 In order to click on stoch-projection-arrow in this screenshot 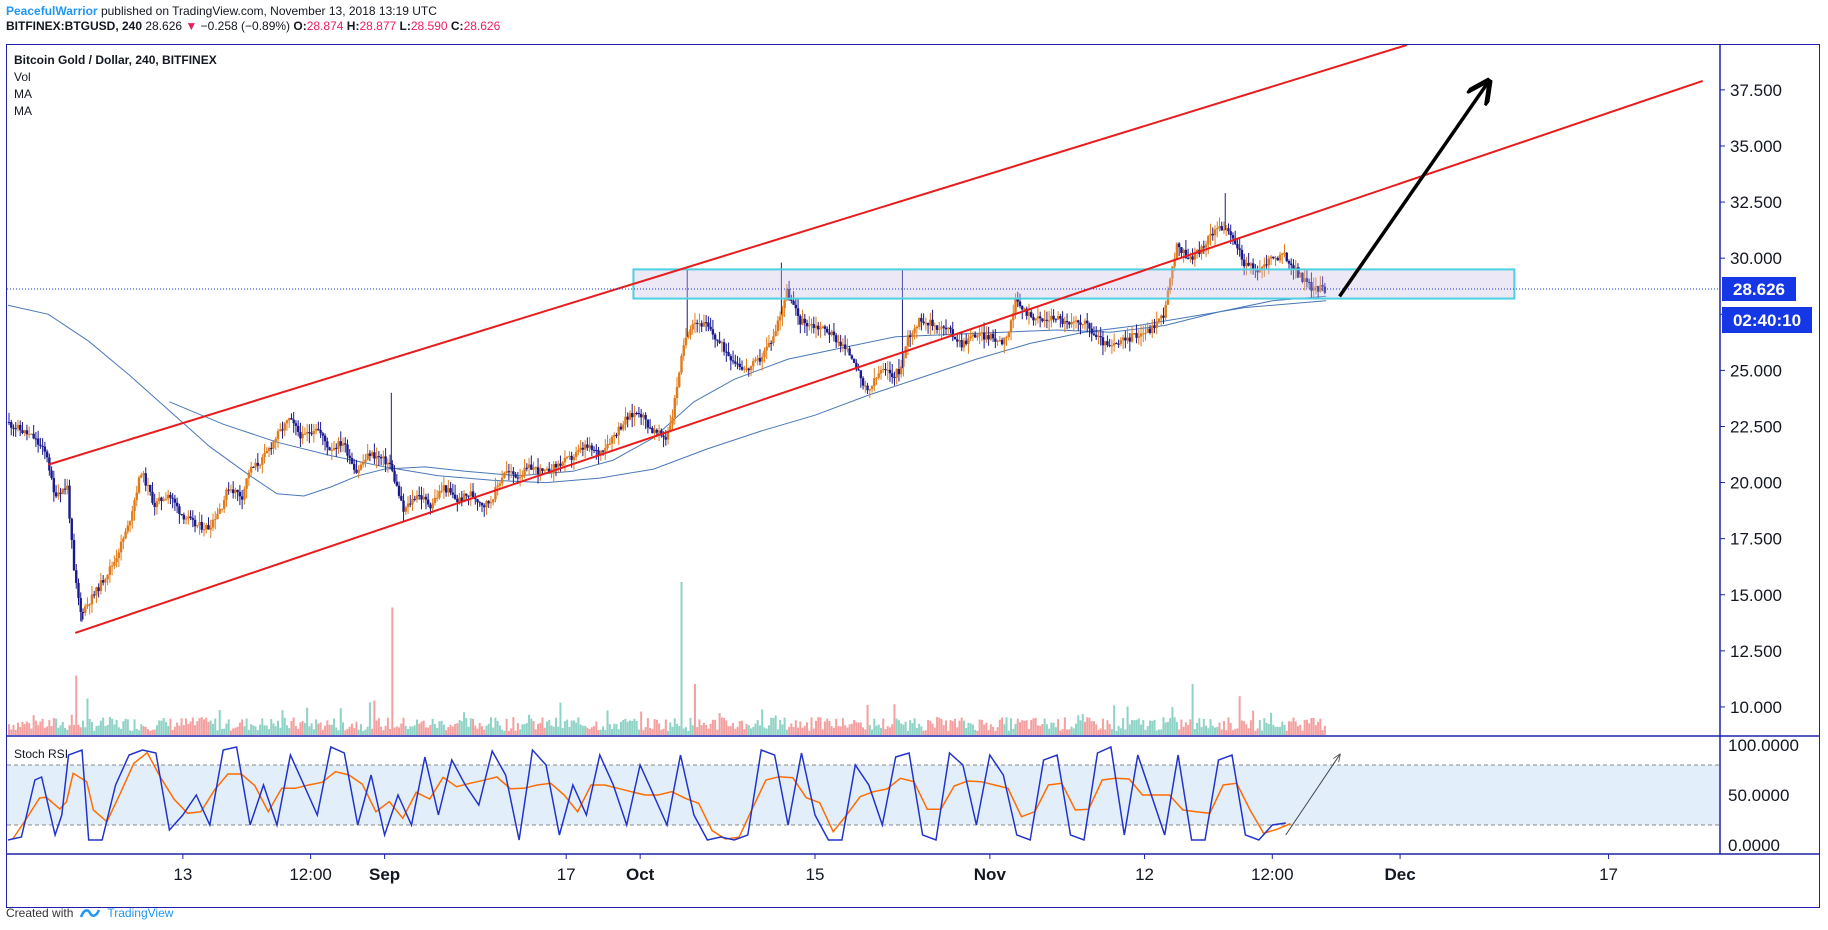, I will do `click(1312, 795)`.